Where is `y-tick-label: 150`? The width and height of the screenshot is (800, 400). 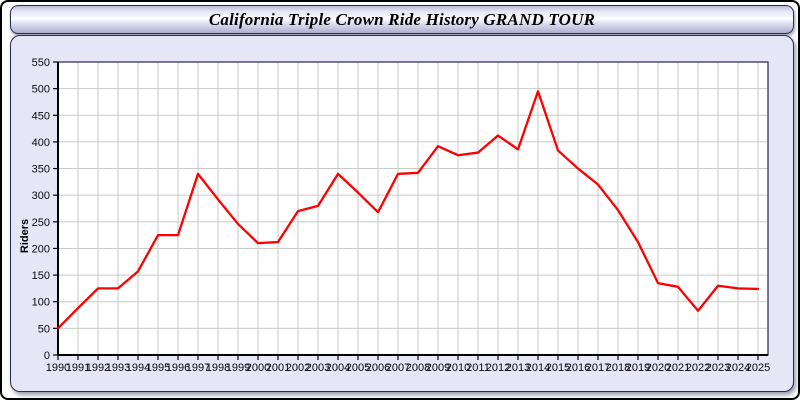
y-tick-label: 150 is located at coordinates (41, 276).